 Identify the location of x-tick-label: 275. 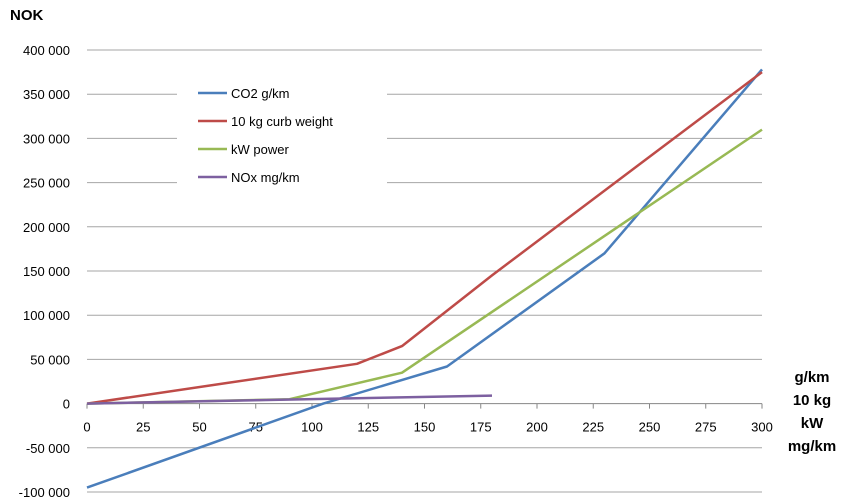
(706, 427).